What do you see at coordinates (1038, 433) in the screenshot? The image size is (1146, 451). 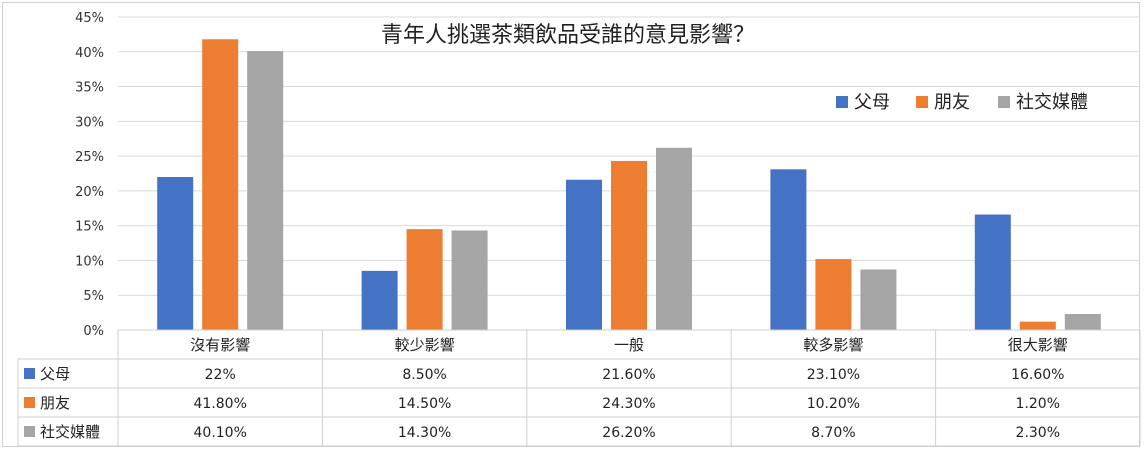 I see `table-cell-value: 2.30%` at bounding box center [1038, 433].